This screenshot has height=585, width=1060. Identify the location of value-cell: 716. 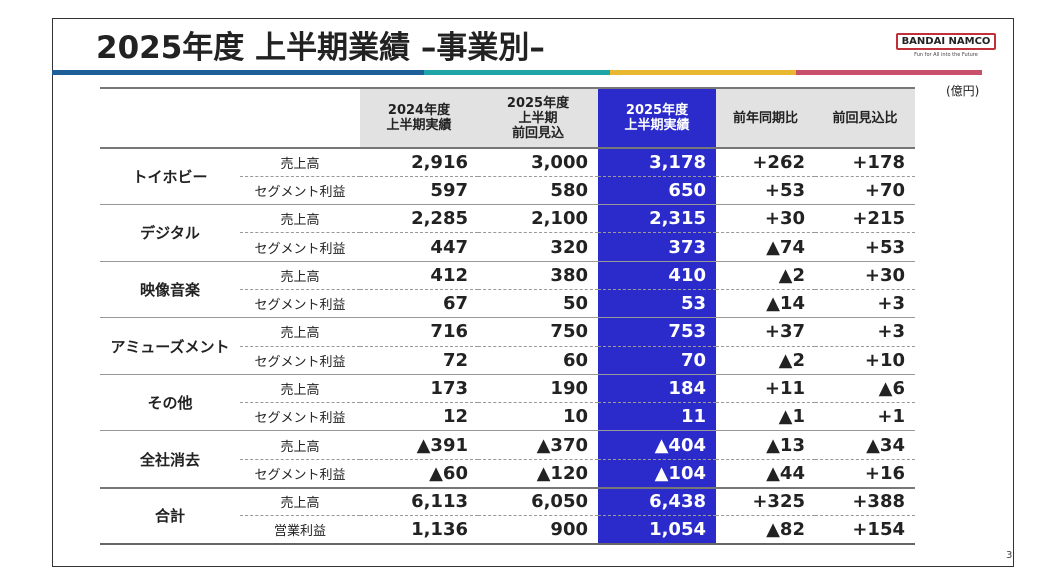
(419, 332).